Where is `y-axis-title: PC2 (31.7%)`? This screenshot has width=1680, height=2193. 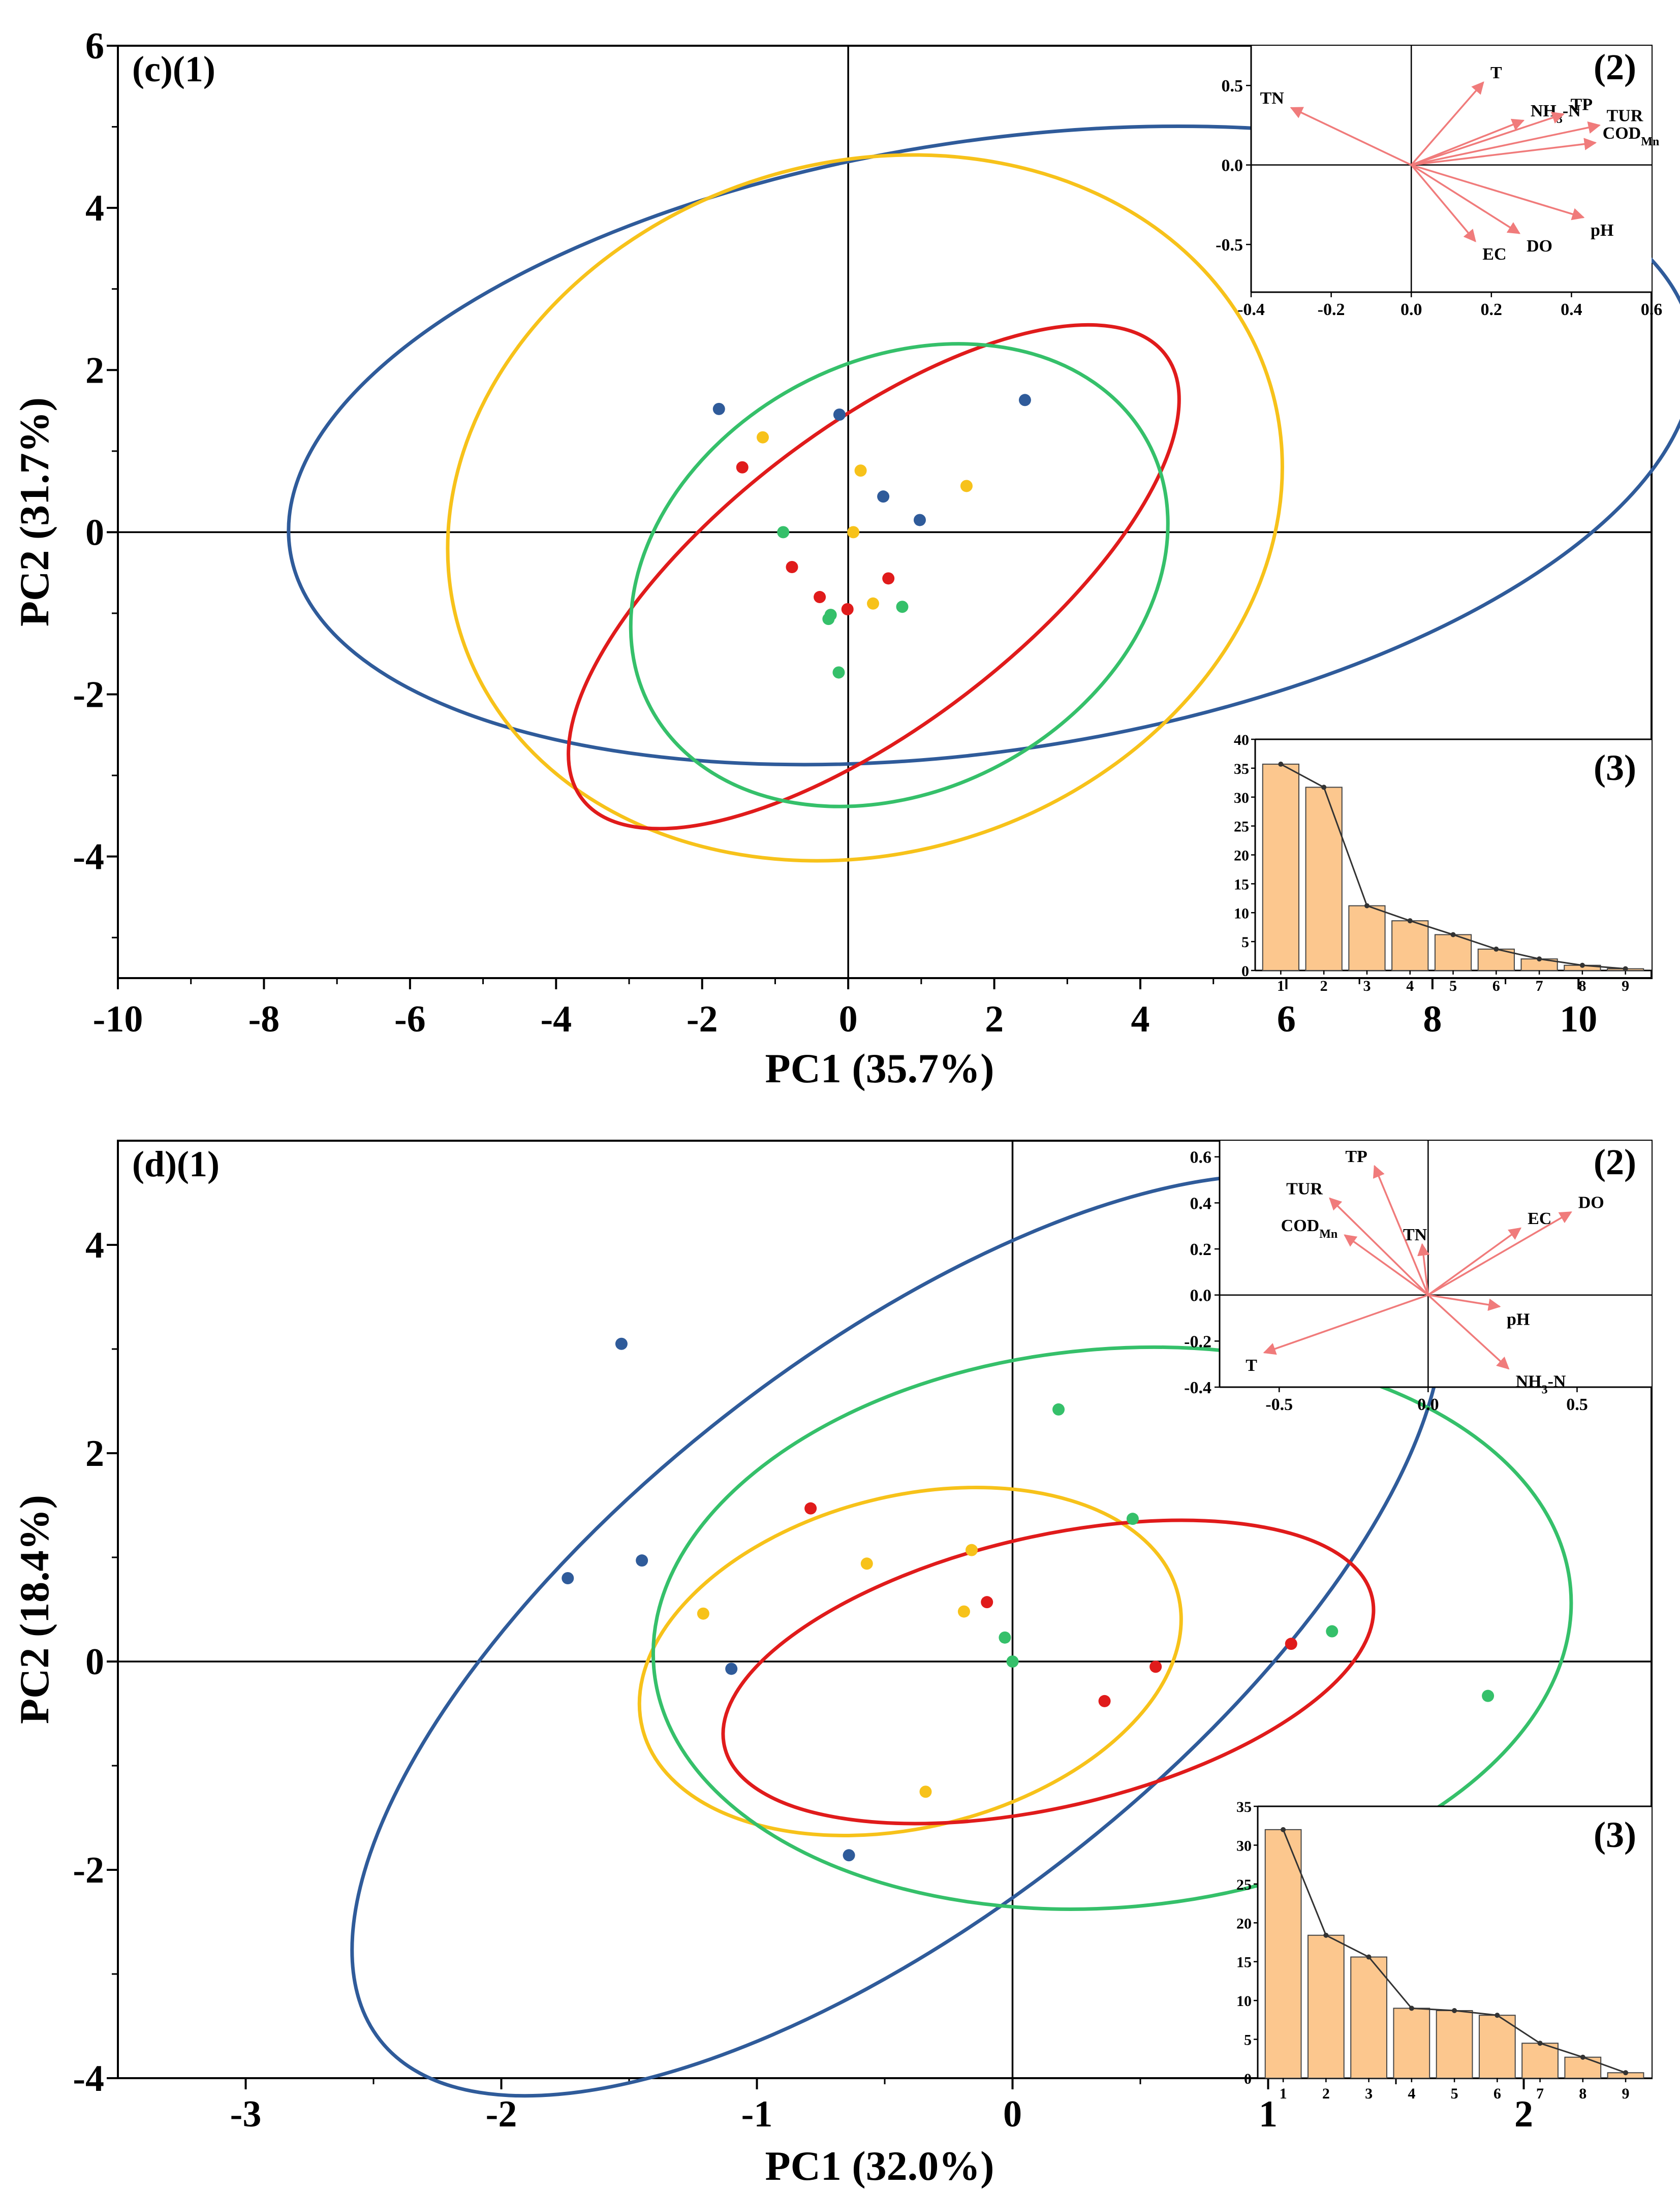
y-axis-title: PC2 (31.7%) is located at coordinates (34, 511).